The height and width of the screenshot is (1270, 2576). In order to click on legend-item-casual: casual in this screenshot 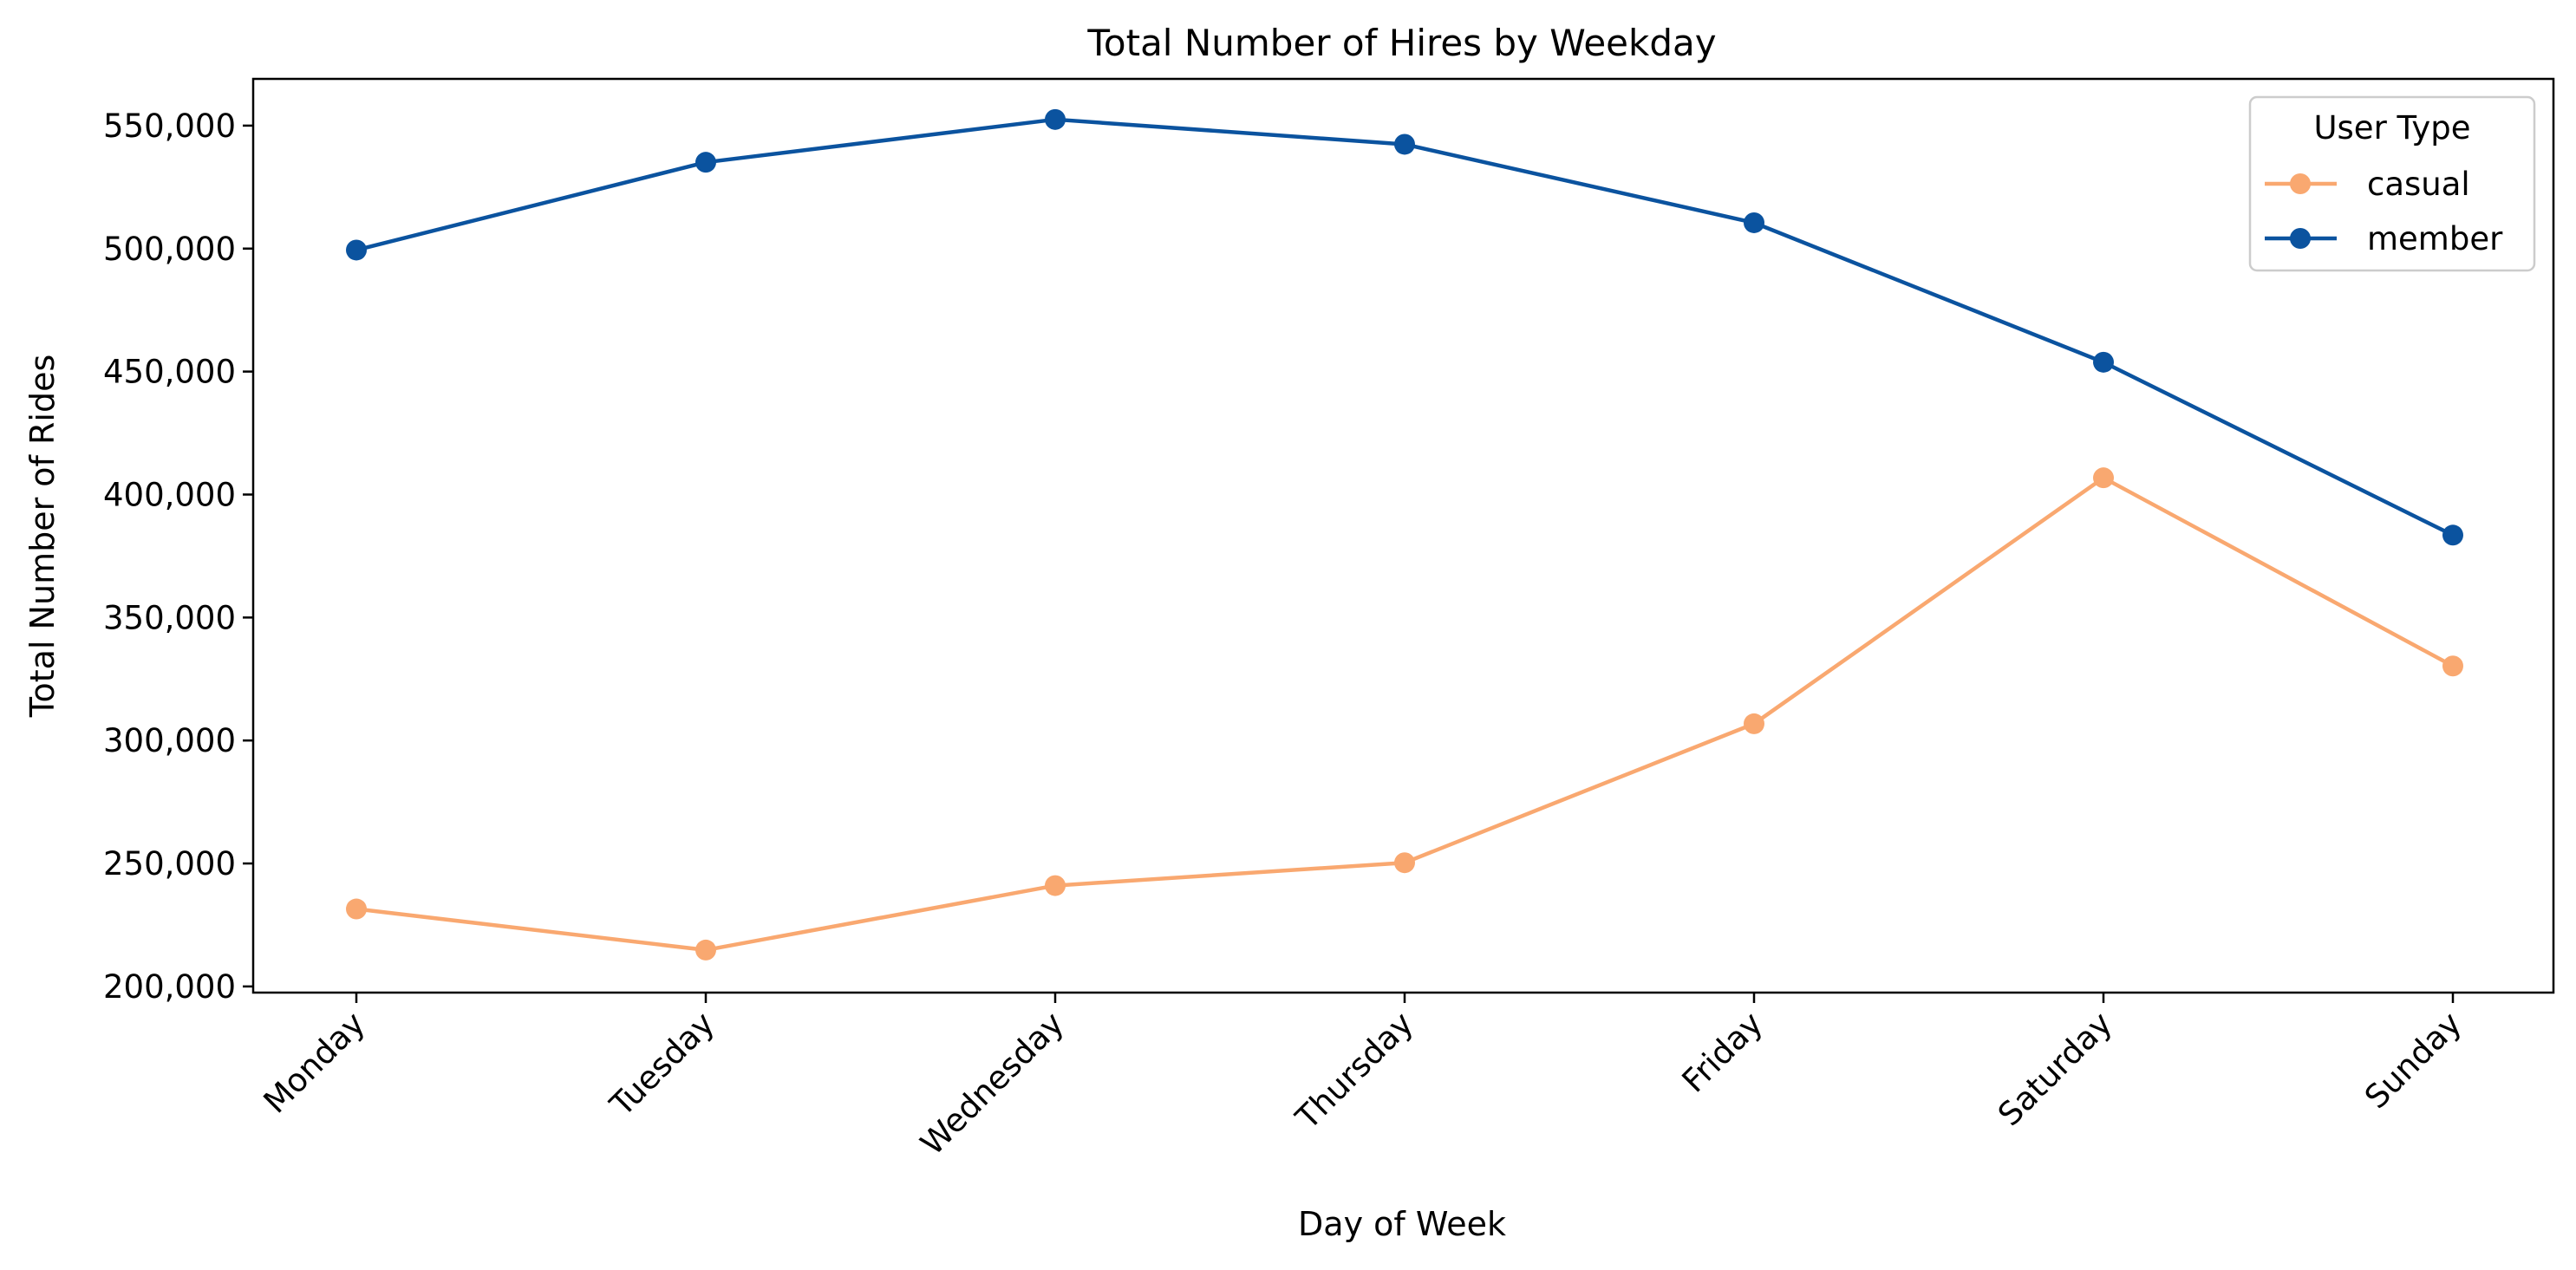, I will do `click(2368, 184)`.